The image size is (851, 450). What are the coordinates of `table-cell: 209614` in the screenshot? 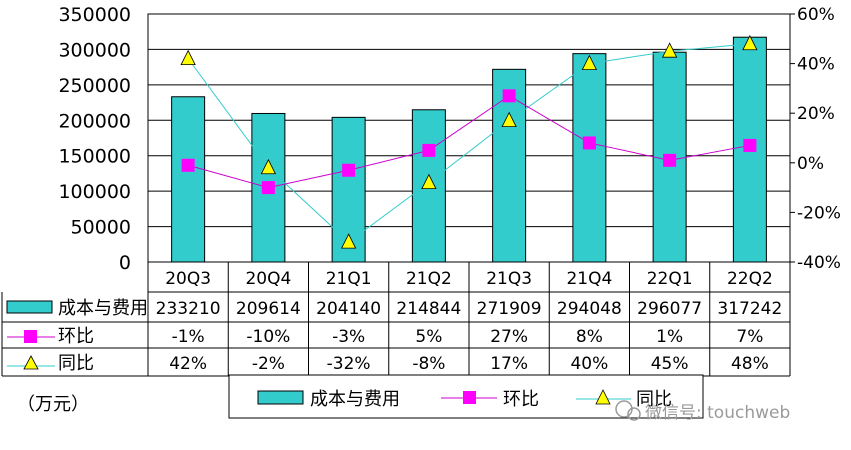 It's located at (268, 309).